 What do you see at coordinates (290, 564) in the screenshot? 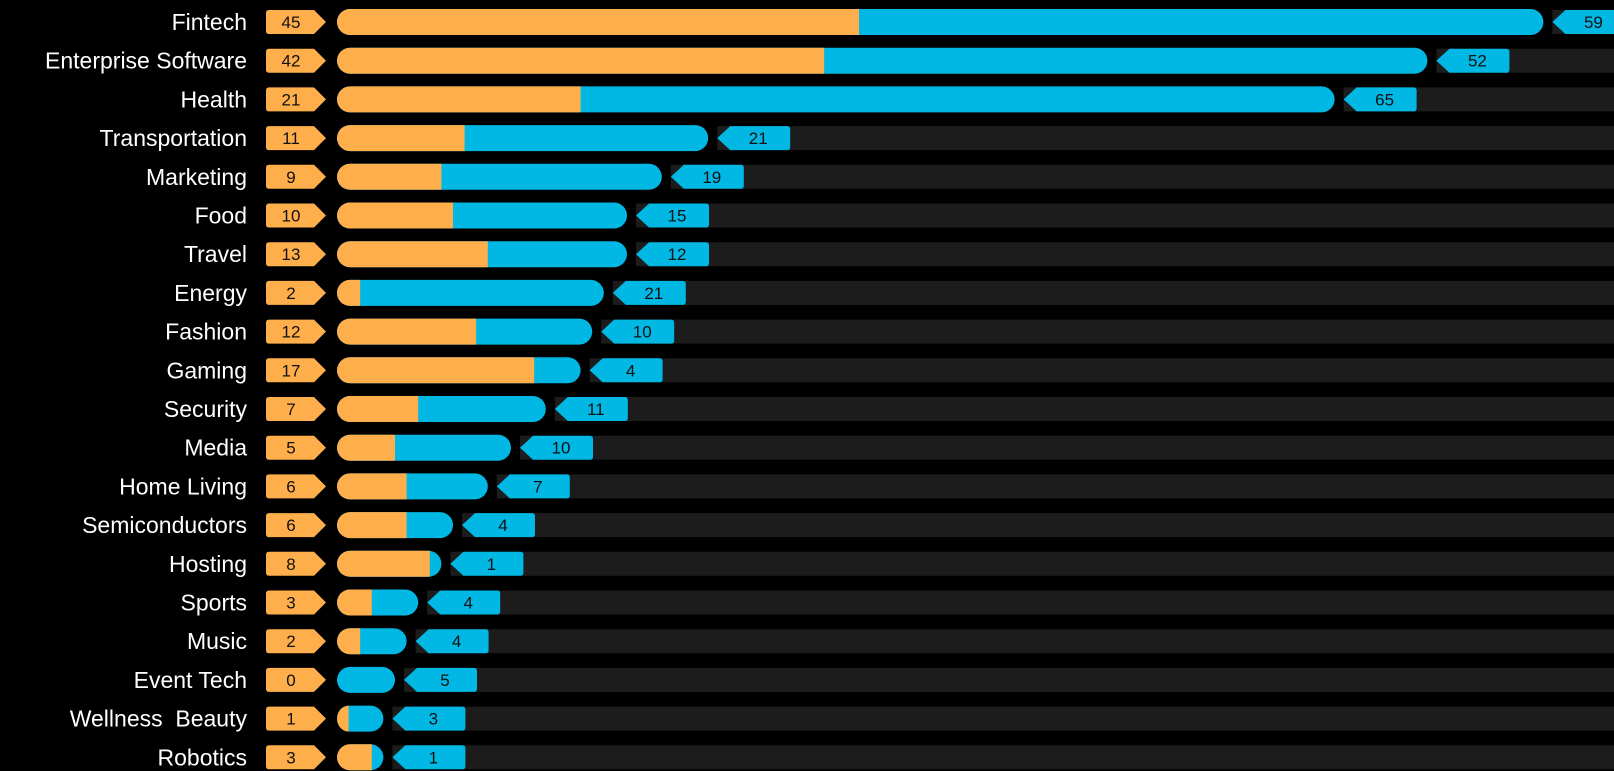
I see `series-a-value-label: 8` at bounding box center [290, 564].